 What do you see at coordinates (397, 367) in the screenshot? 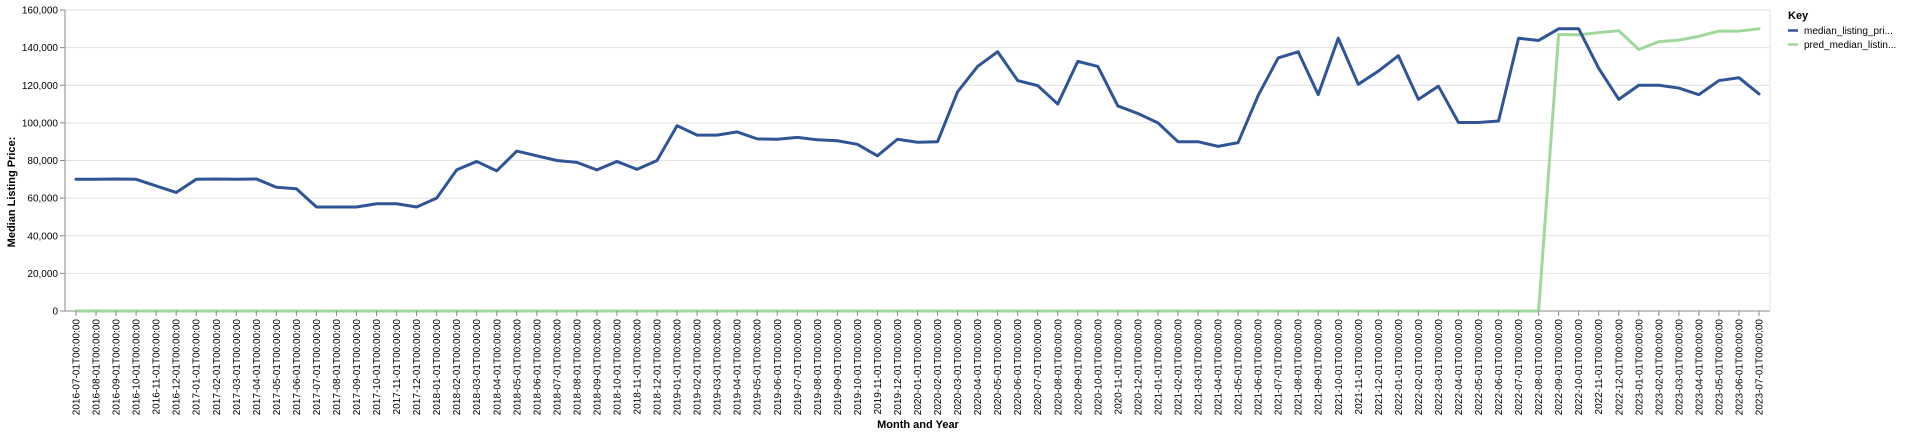
I see `x-tick-label: 2017-11-01T00:00:00` at bounding box center [397, 367].